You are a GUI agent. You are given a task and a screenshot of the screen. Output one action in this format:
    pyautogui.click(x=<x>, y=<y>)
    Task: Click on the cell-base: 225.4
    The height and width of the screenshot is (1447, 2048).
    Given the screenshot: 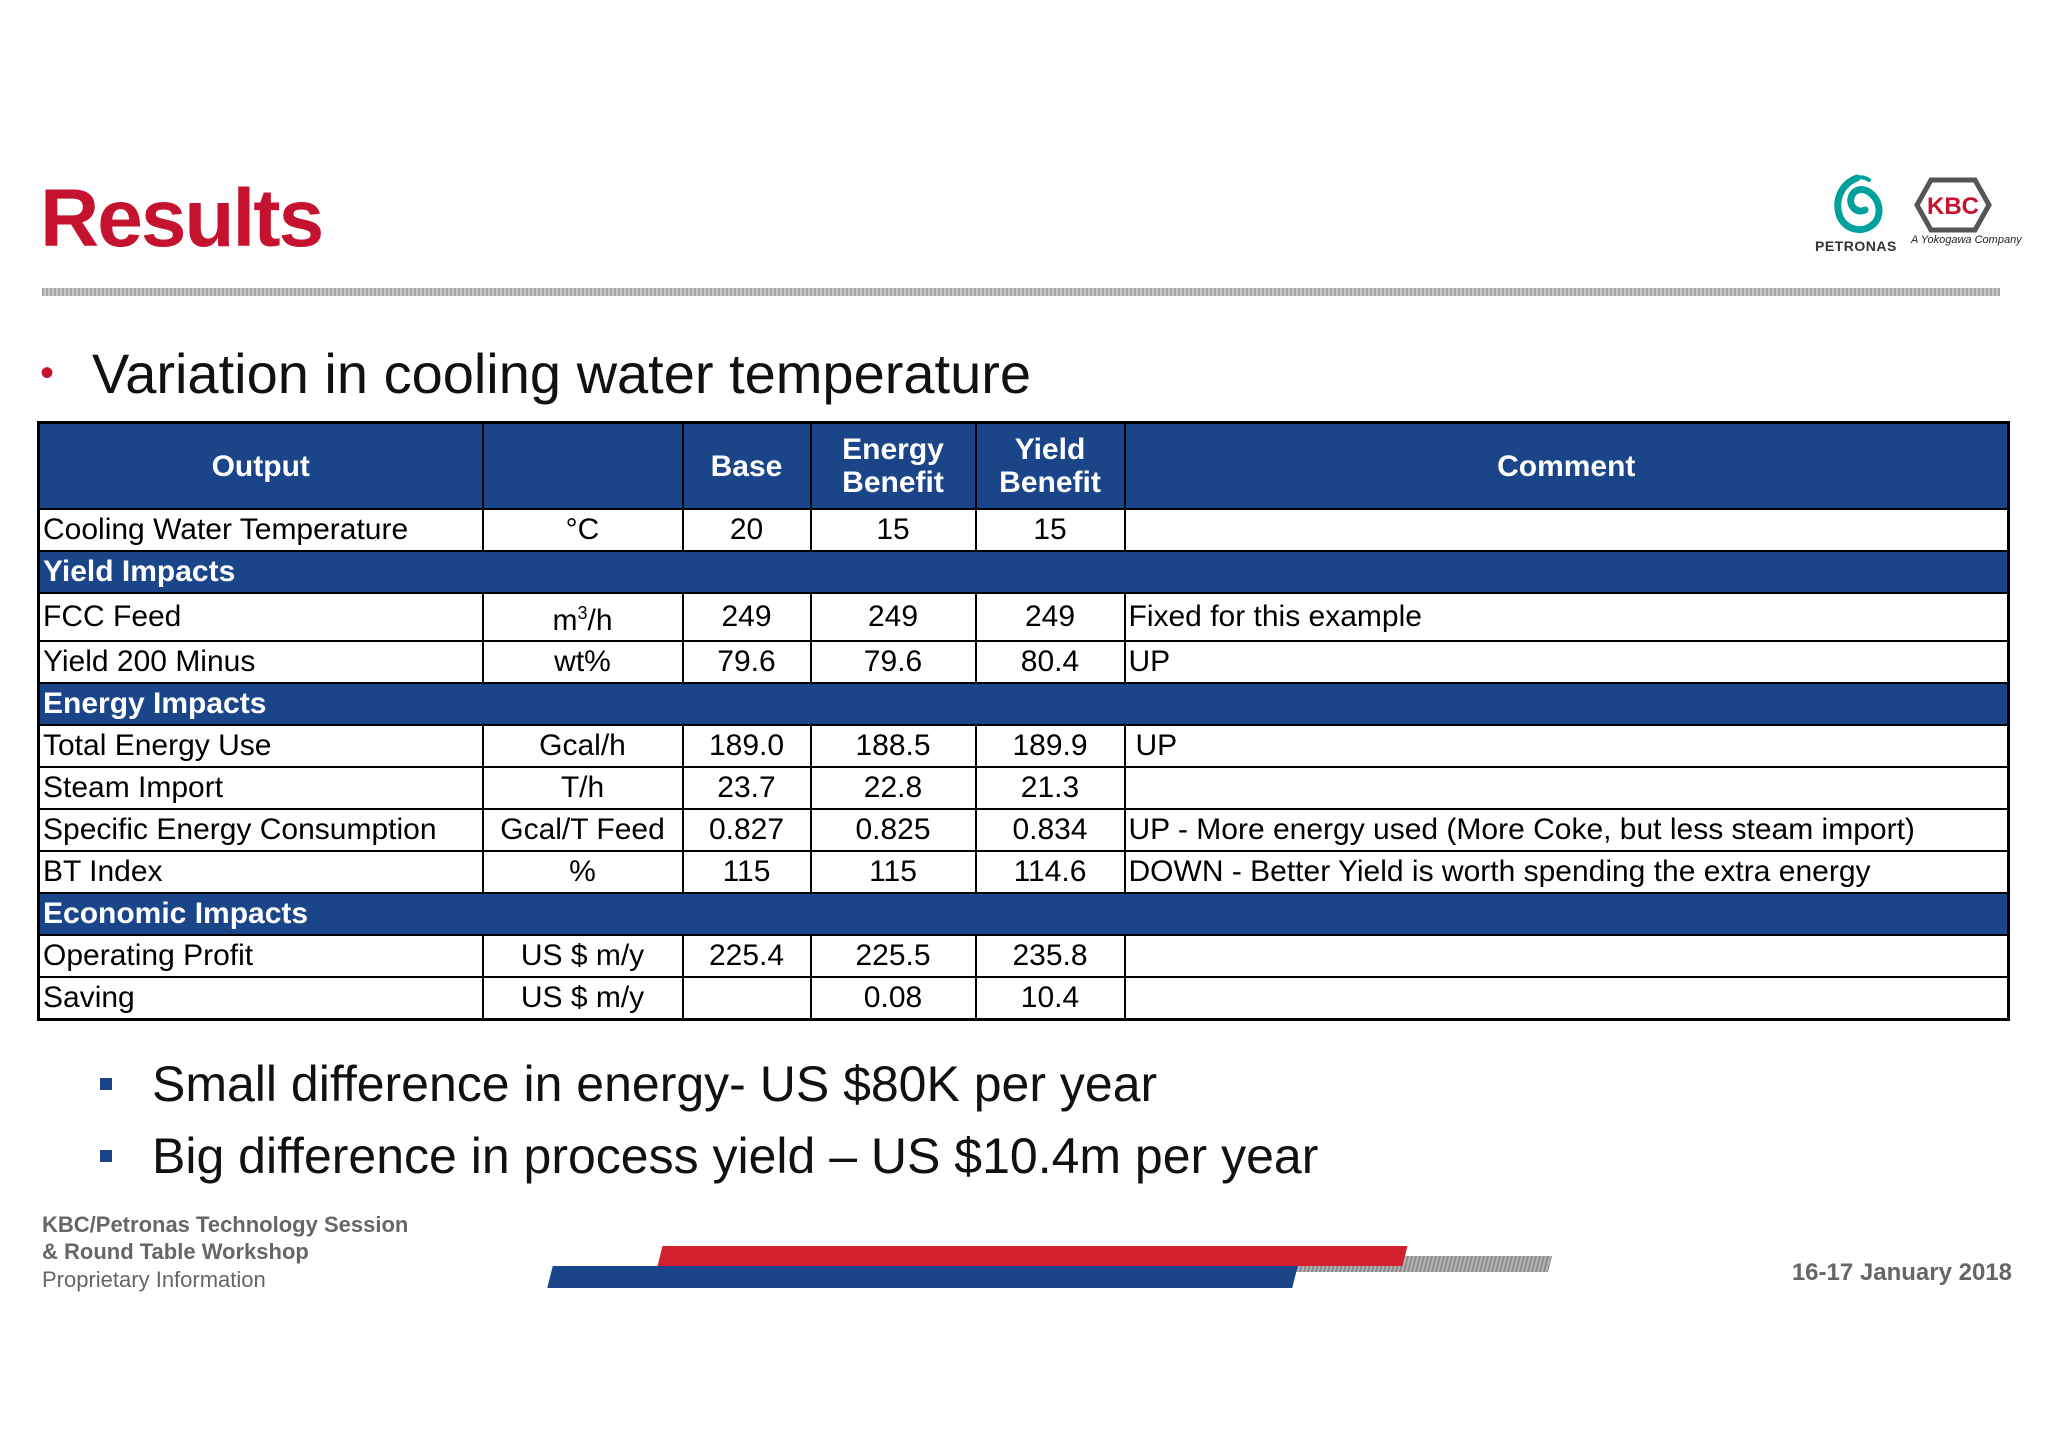 What is the action you would take?
    pyautogui.click(x=746, y=956)
    